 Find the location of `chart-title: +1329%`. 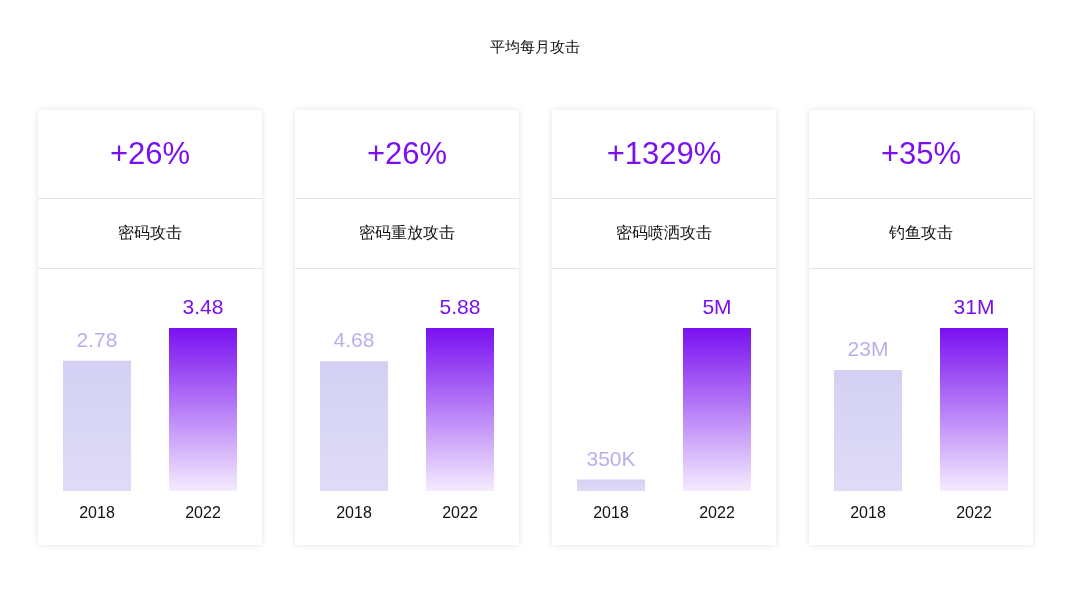

chart-title: +1329% is located at coordinates (664, 154).